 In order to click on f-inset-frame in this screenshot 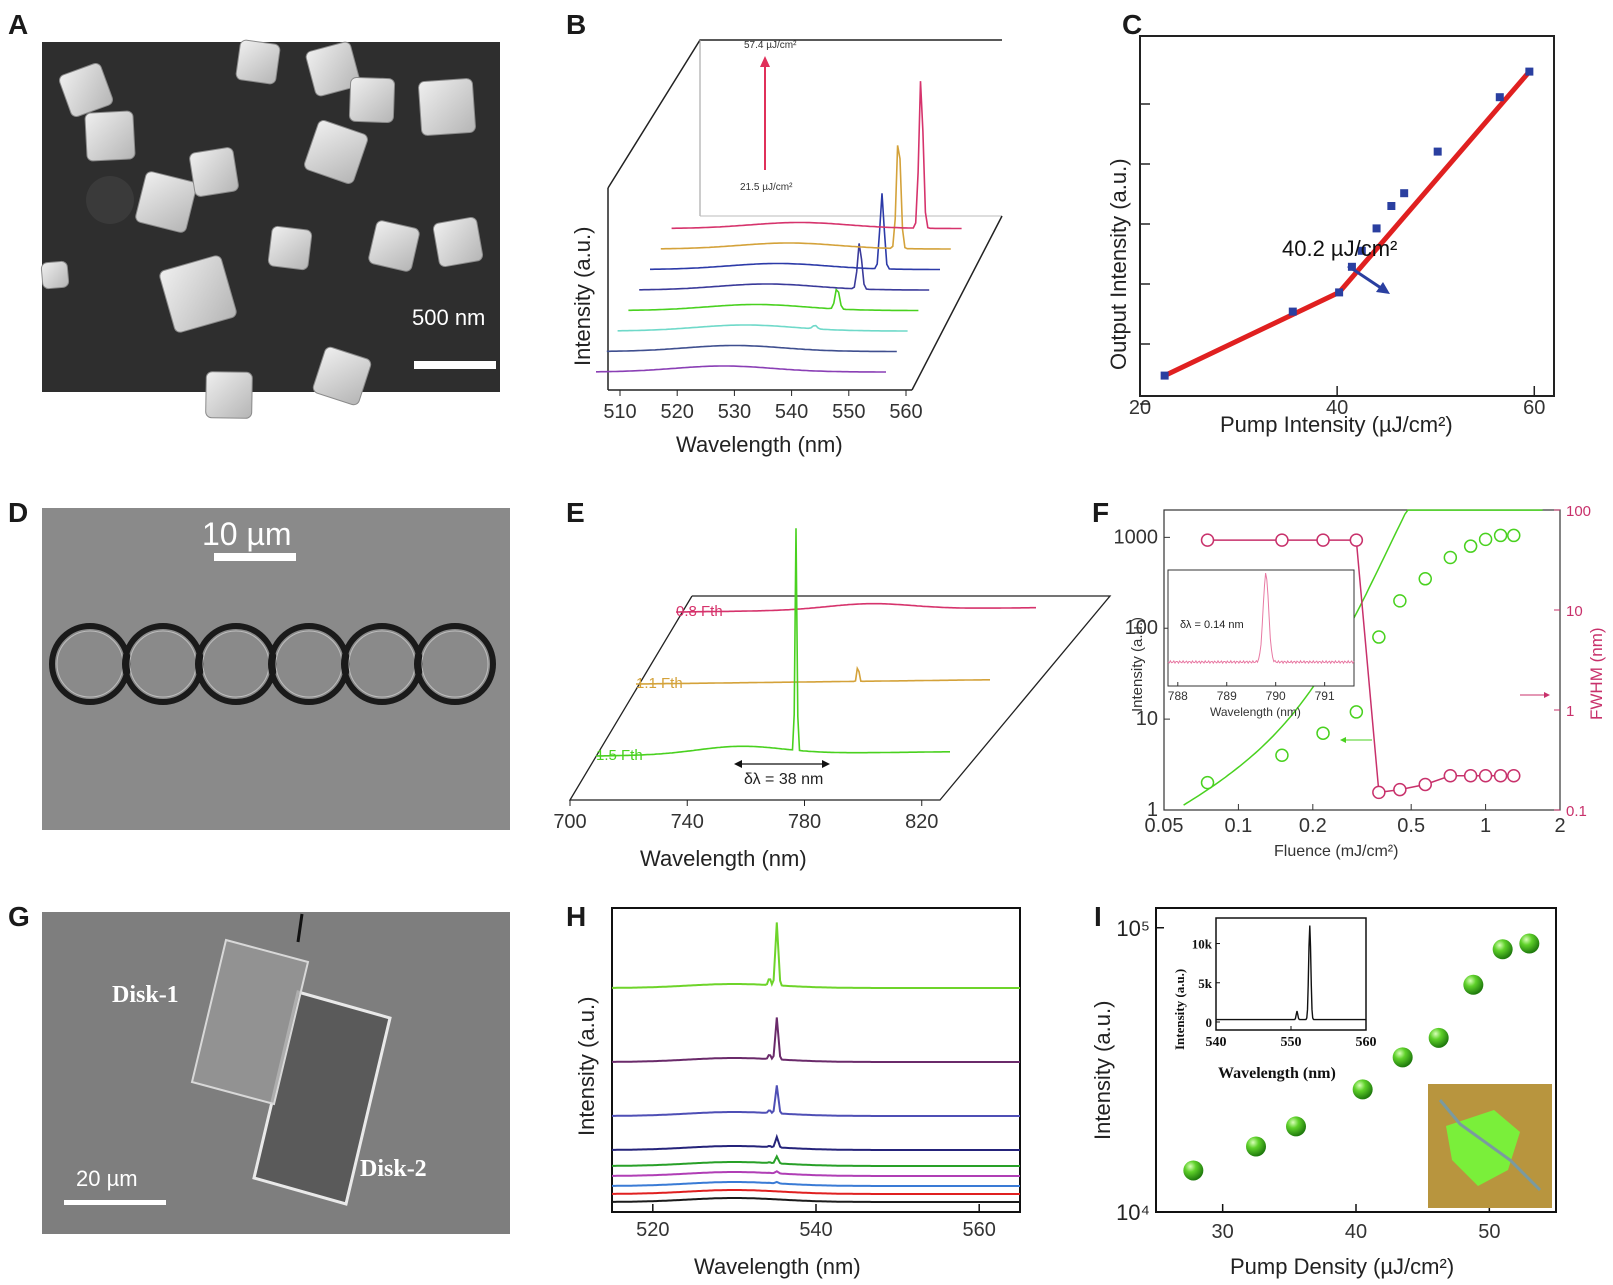, I will do `click(1261, 628)`.